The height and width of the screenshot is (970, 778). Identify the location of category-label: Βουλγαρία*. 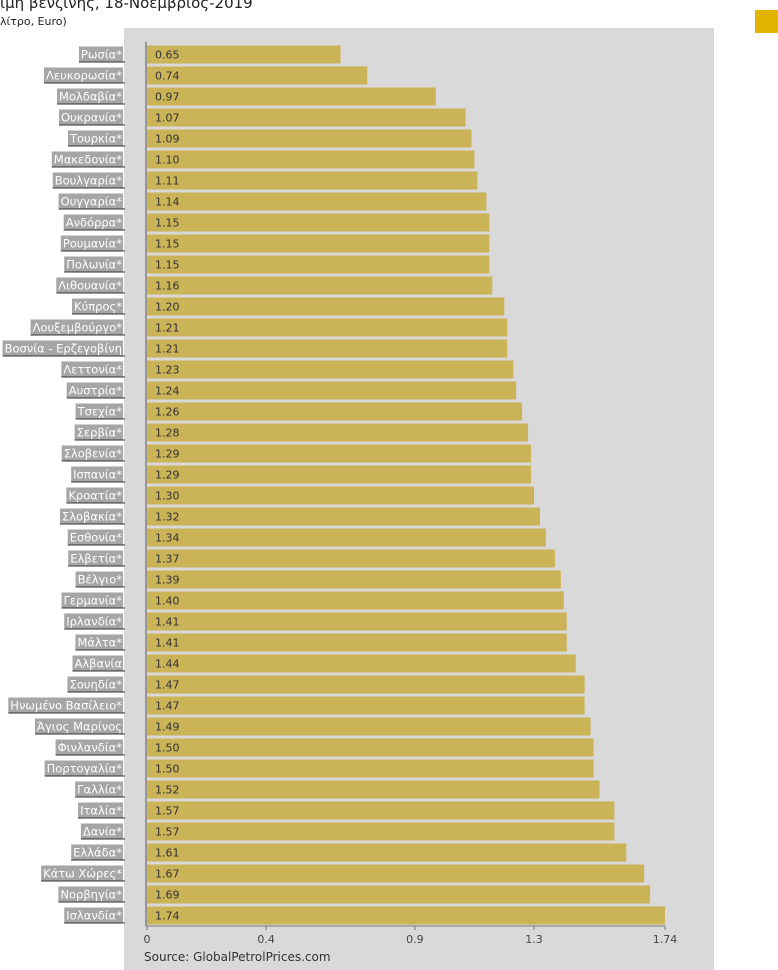
(89, 181).